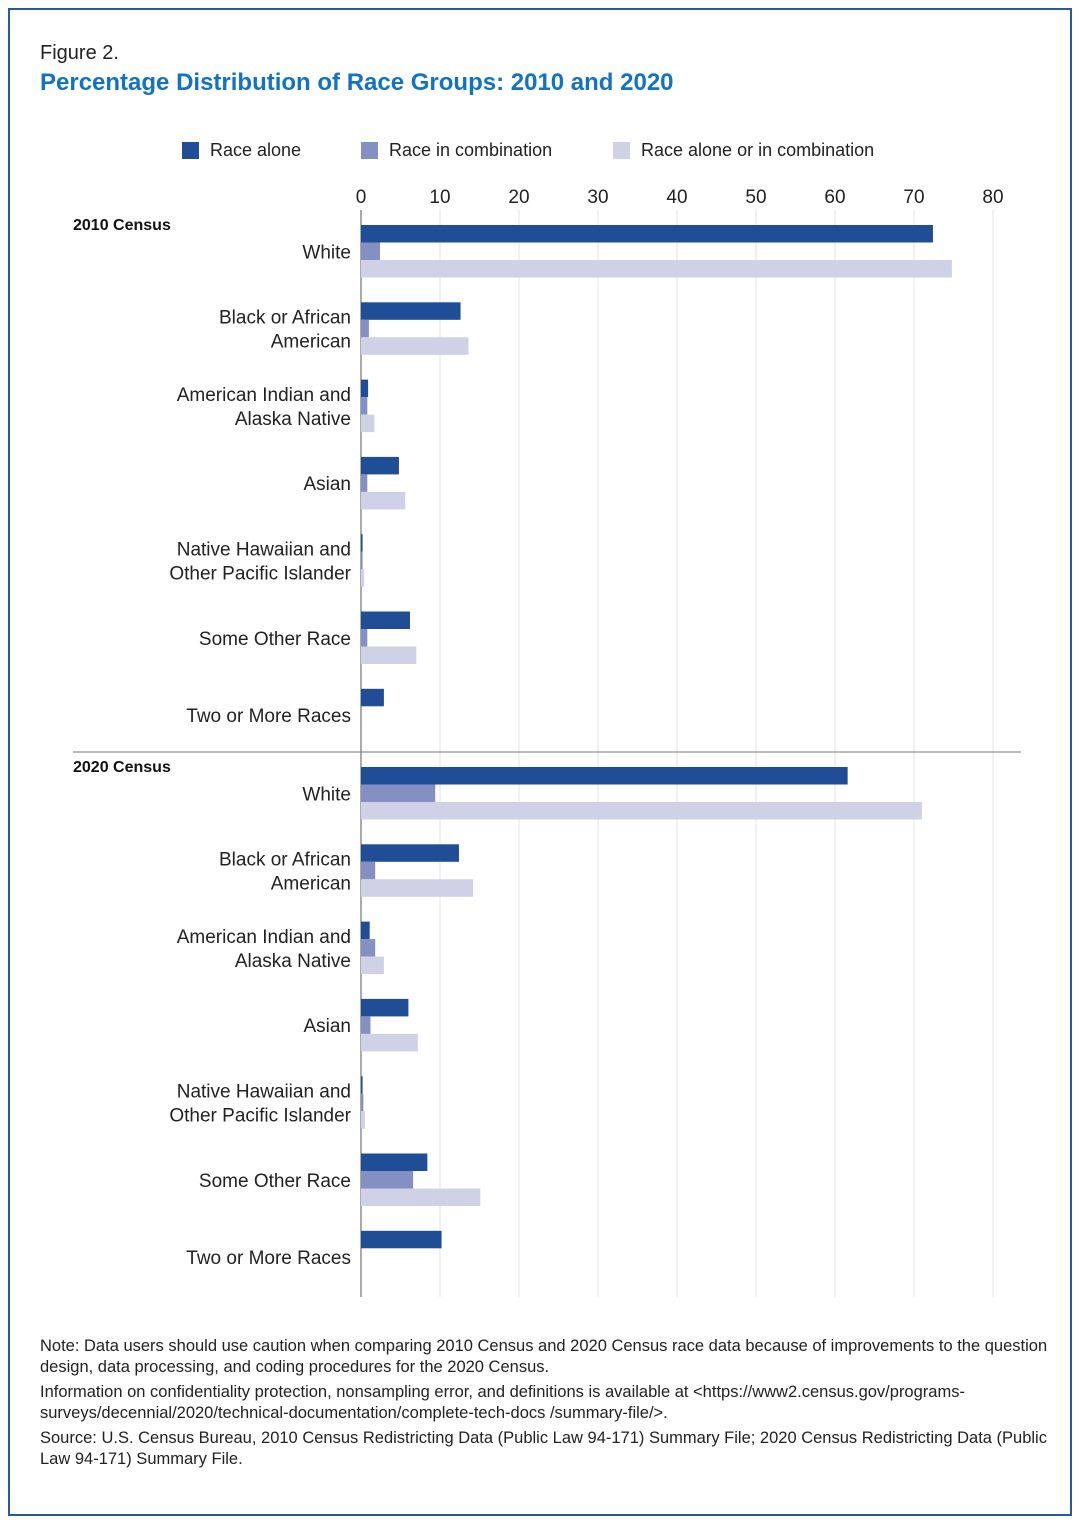  I want to click on bar-2010-census-native-hawaiian-and-other-pacific-islander-race-alone, so click(362, 543).